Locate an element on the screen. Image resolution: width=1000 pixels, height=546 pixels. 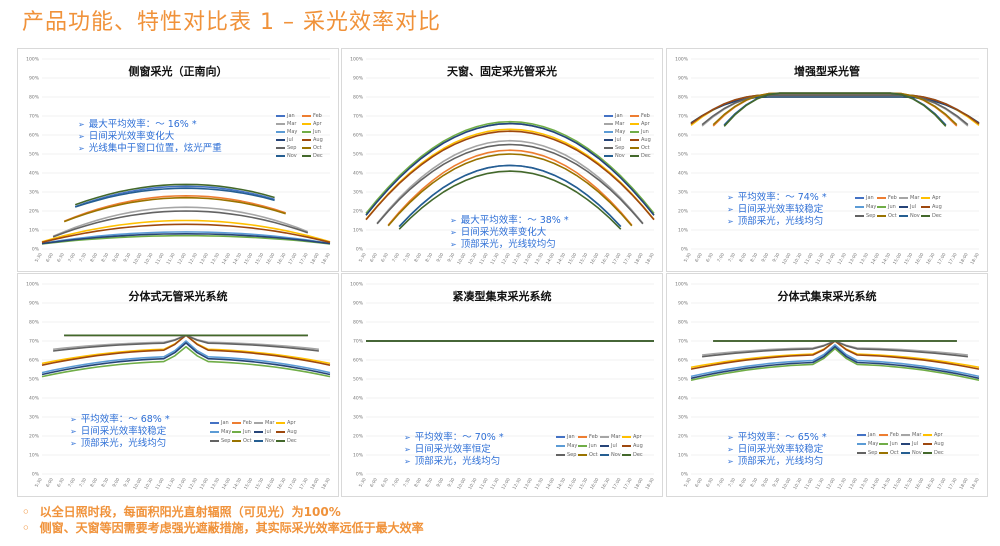
series-line-apr is located at coordinates (510, 174).